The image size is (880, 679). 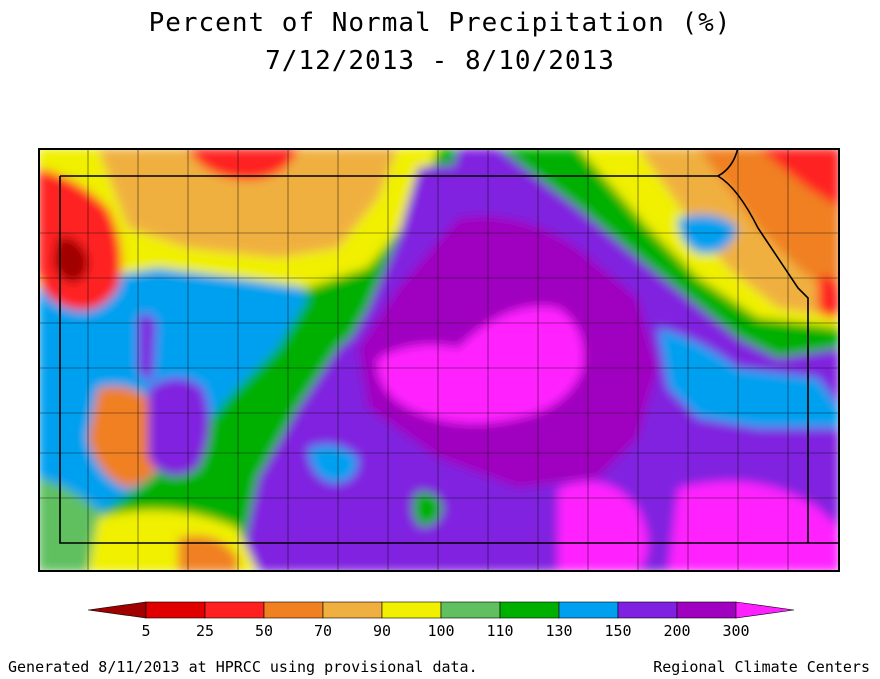 What do you see at coordinates (147, 347) in the screenshot?
I see `region-w-violet-strip` at bounding box center [147, 347].